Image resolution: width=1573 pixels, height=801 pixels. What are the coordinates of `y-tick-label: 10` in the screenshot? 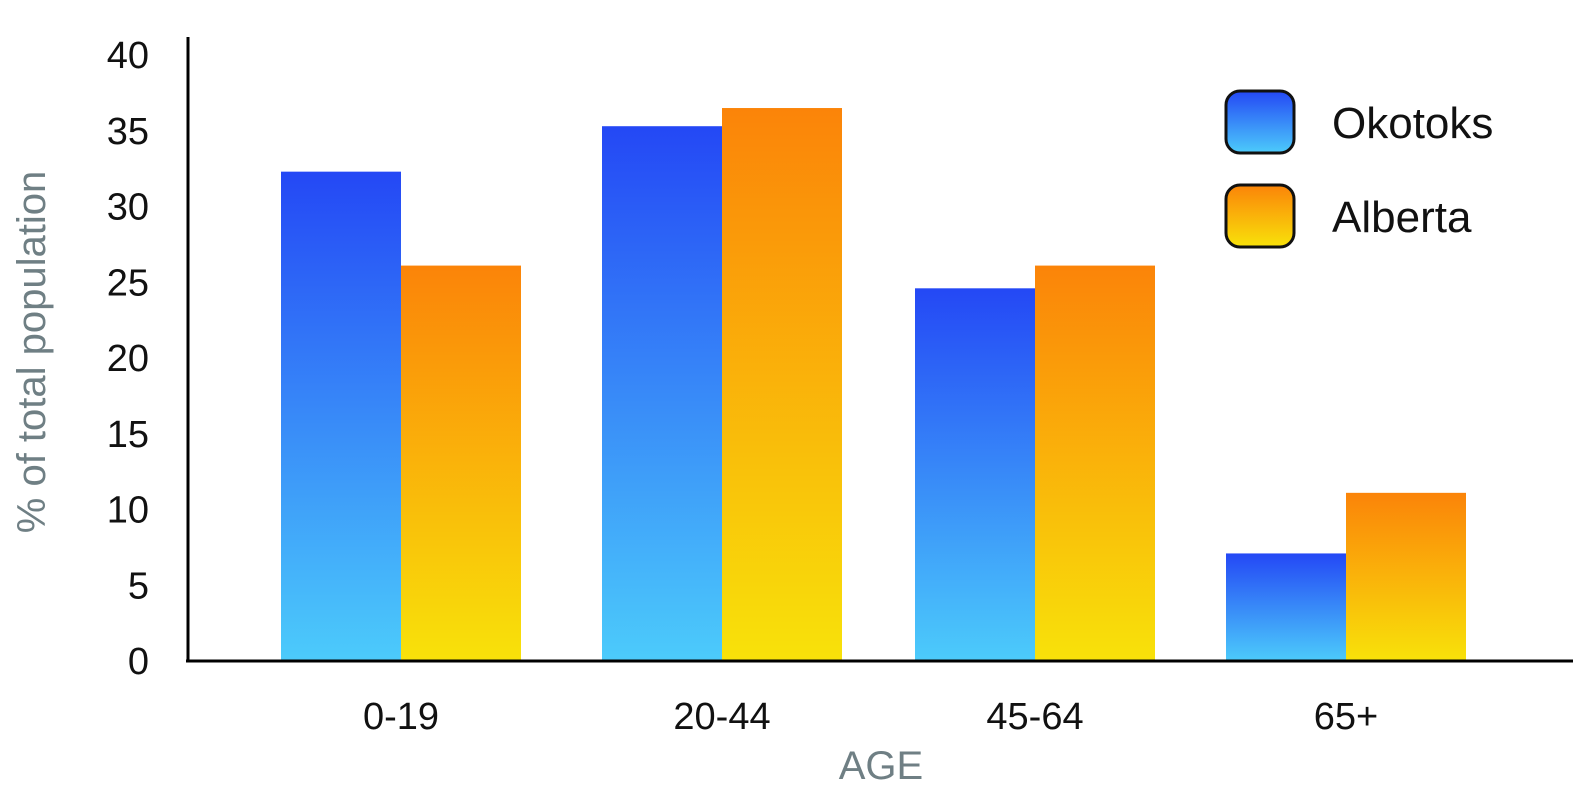 It's located at (128, 511).